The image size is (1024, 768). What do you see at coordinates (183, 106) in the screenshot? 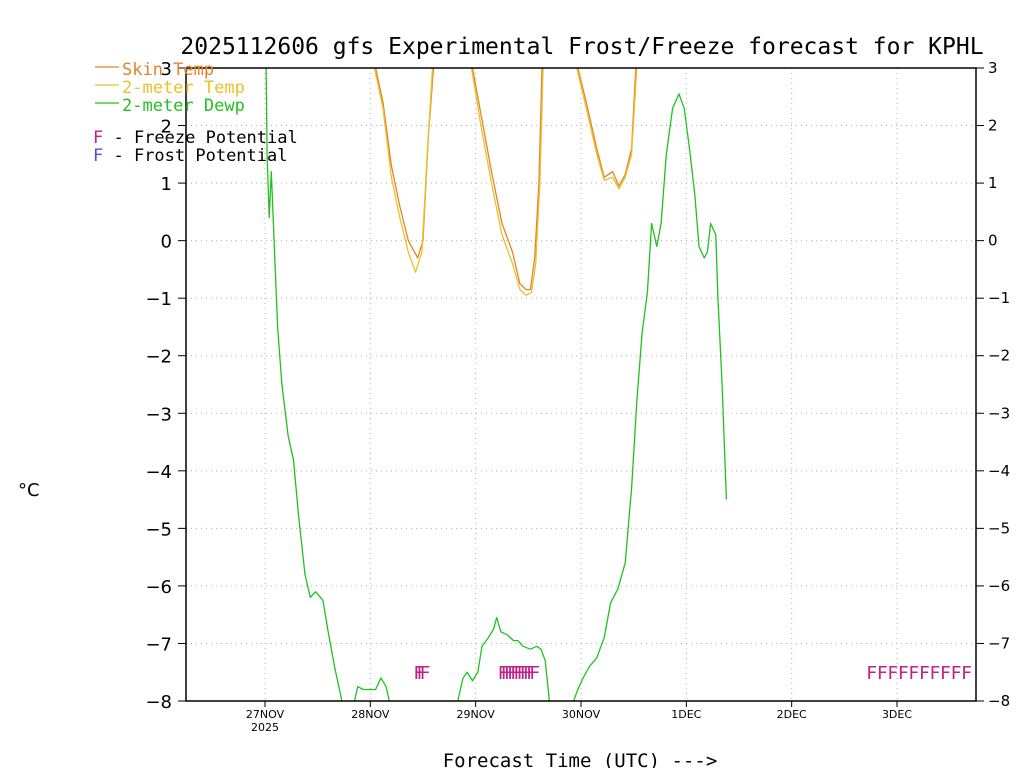
I see `legend-label-2m-dewp: 2-meter Dewp` at bounding box center [183, 106].